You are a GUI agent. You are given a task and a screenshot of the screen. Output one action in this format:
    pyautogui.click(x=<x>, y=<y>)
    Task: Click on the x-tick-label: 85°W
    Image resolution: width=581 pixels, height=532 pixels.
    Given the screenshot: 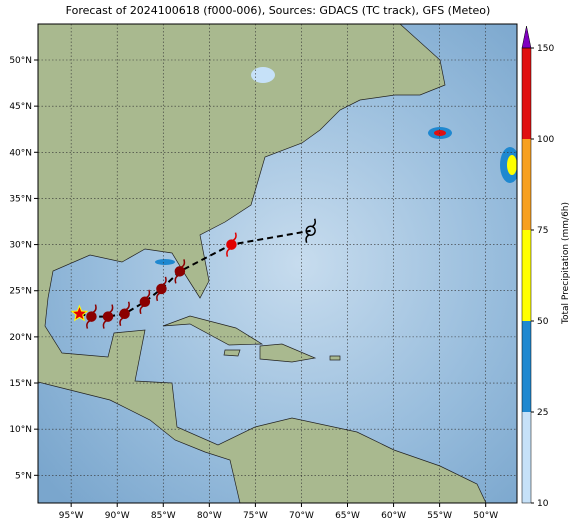 What is the action you would take?
    pyautogui.click(x=163, y=516)
    